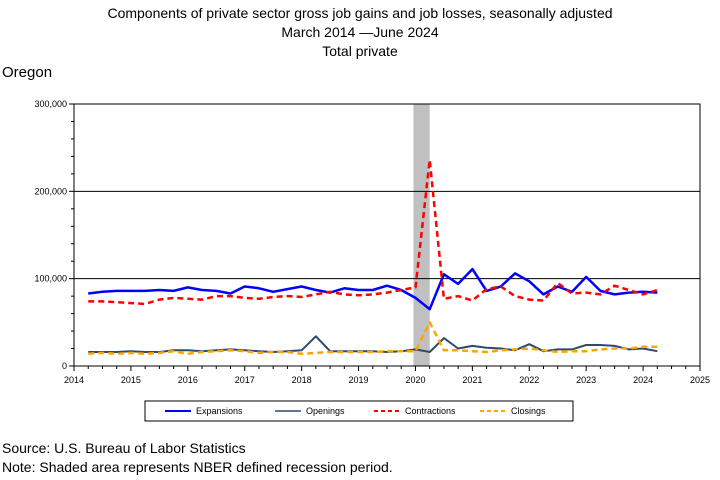 This screenshot has width=720, height=480. I want to click on x-tick-label: 2018, so click(302, 380).